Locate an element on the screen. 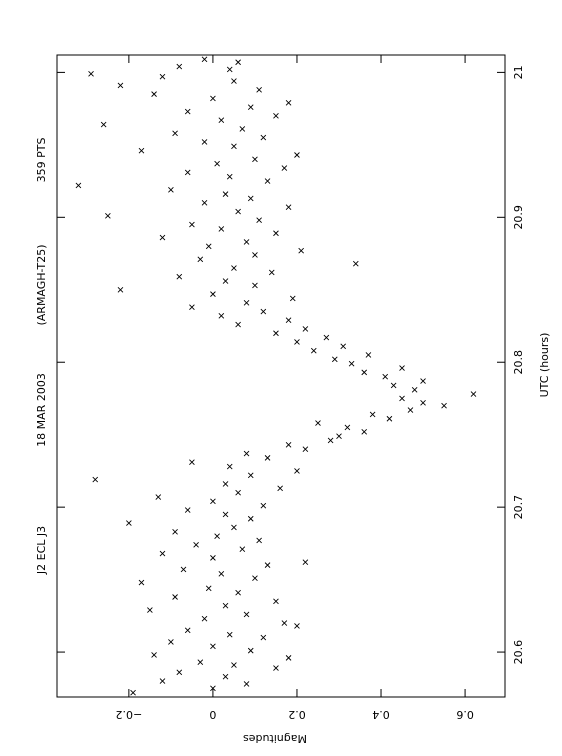 The image size is (562, 756). title-annotation: (ARMAGH-T25) is located at coordinates (41, 284).